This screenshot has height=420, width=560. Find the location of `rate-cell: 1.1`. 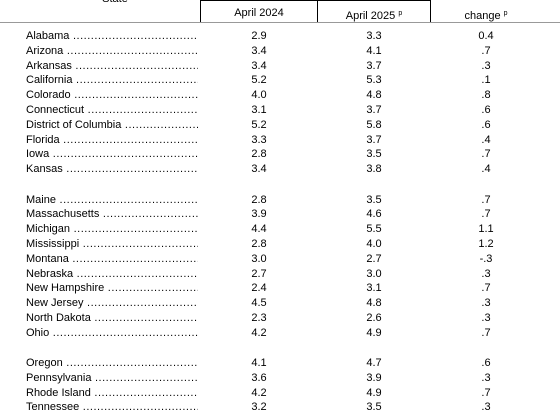

rate-cell: 1.1 is located at coordinates (486, 229).